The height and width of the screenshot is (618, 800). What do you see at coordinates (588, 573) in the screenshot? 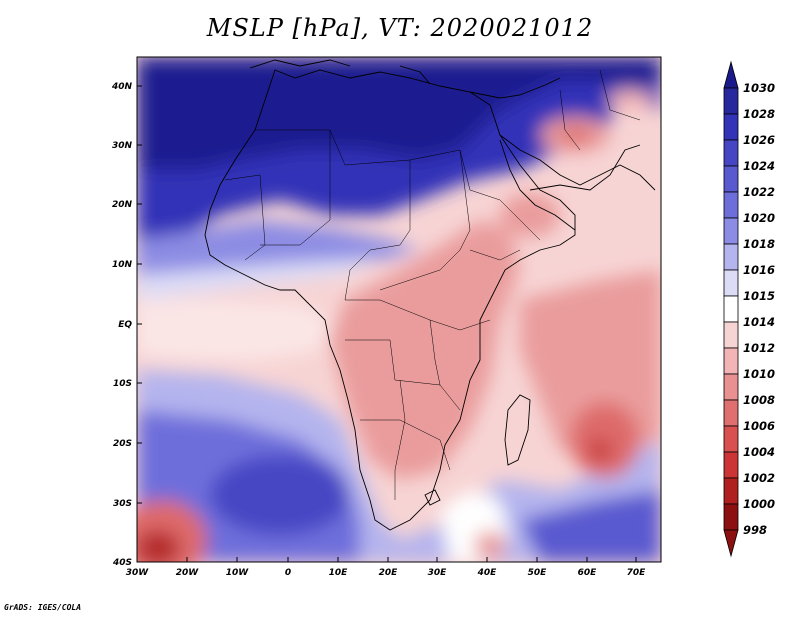
I see `lon-label: 60E` at bounding box center [588, 573].